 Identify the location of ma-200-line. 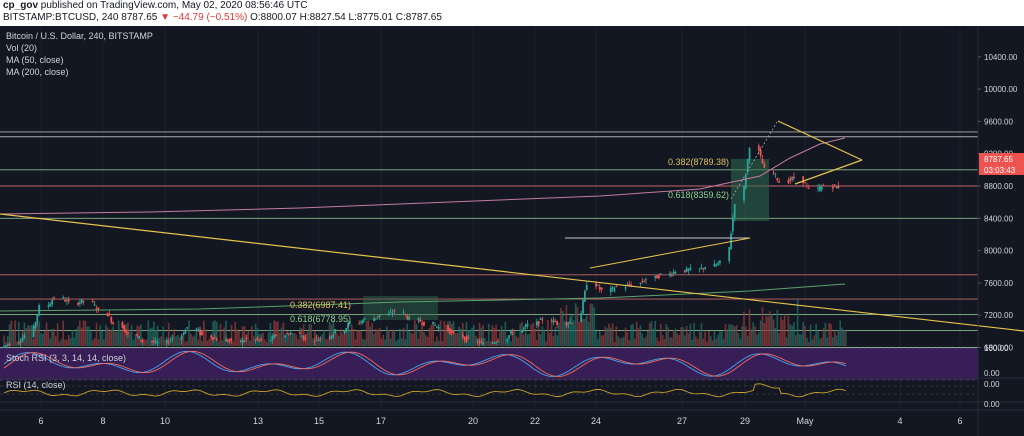
(423, 297).